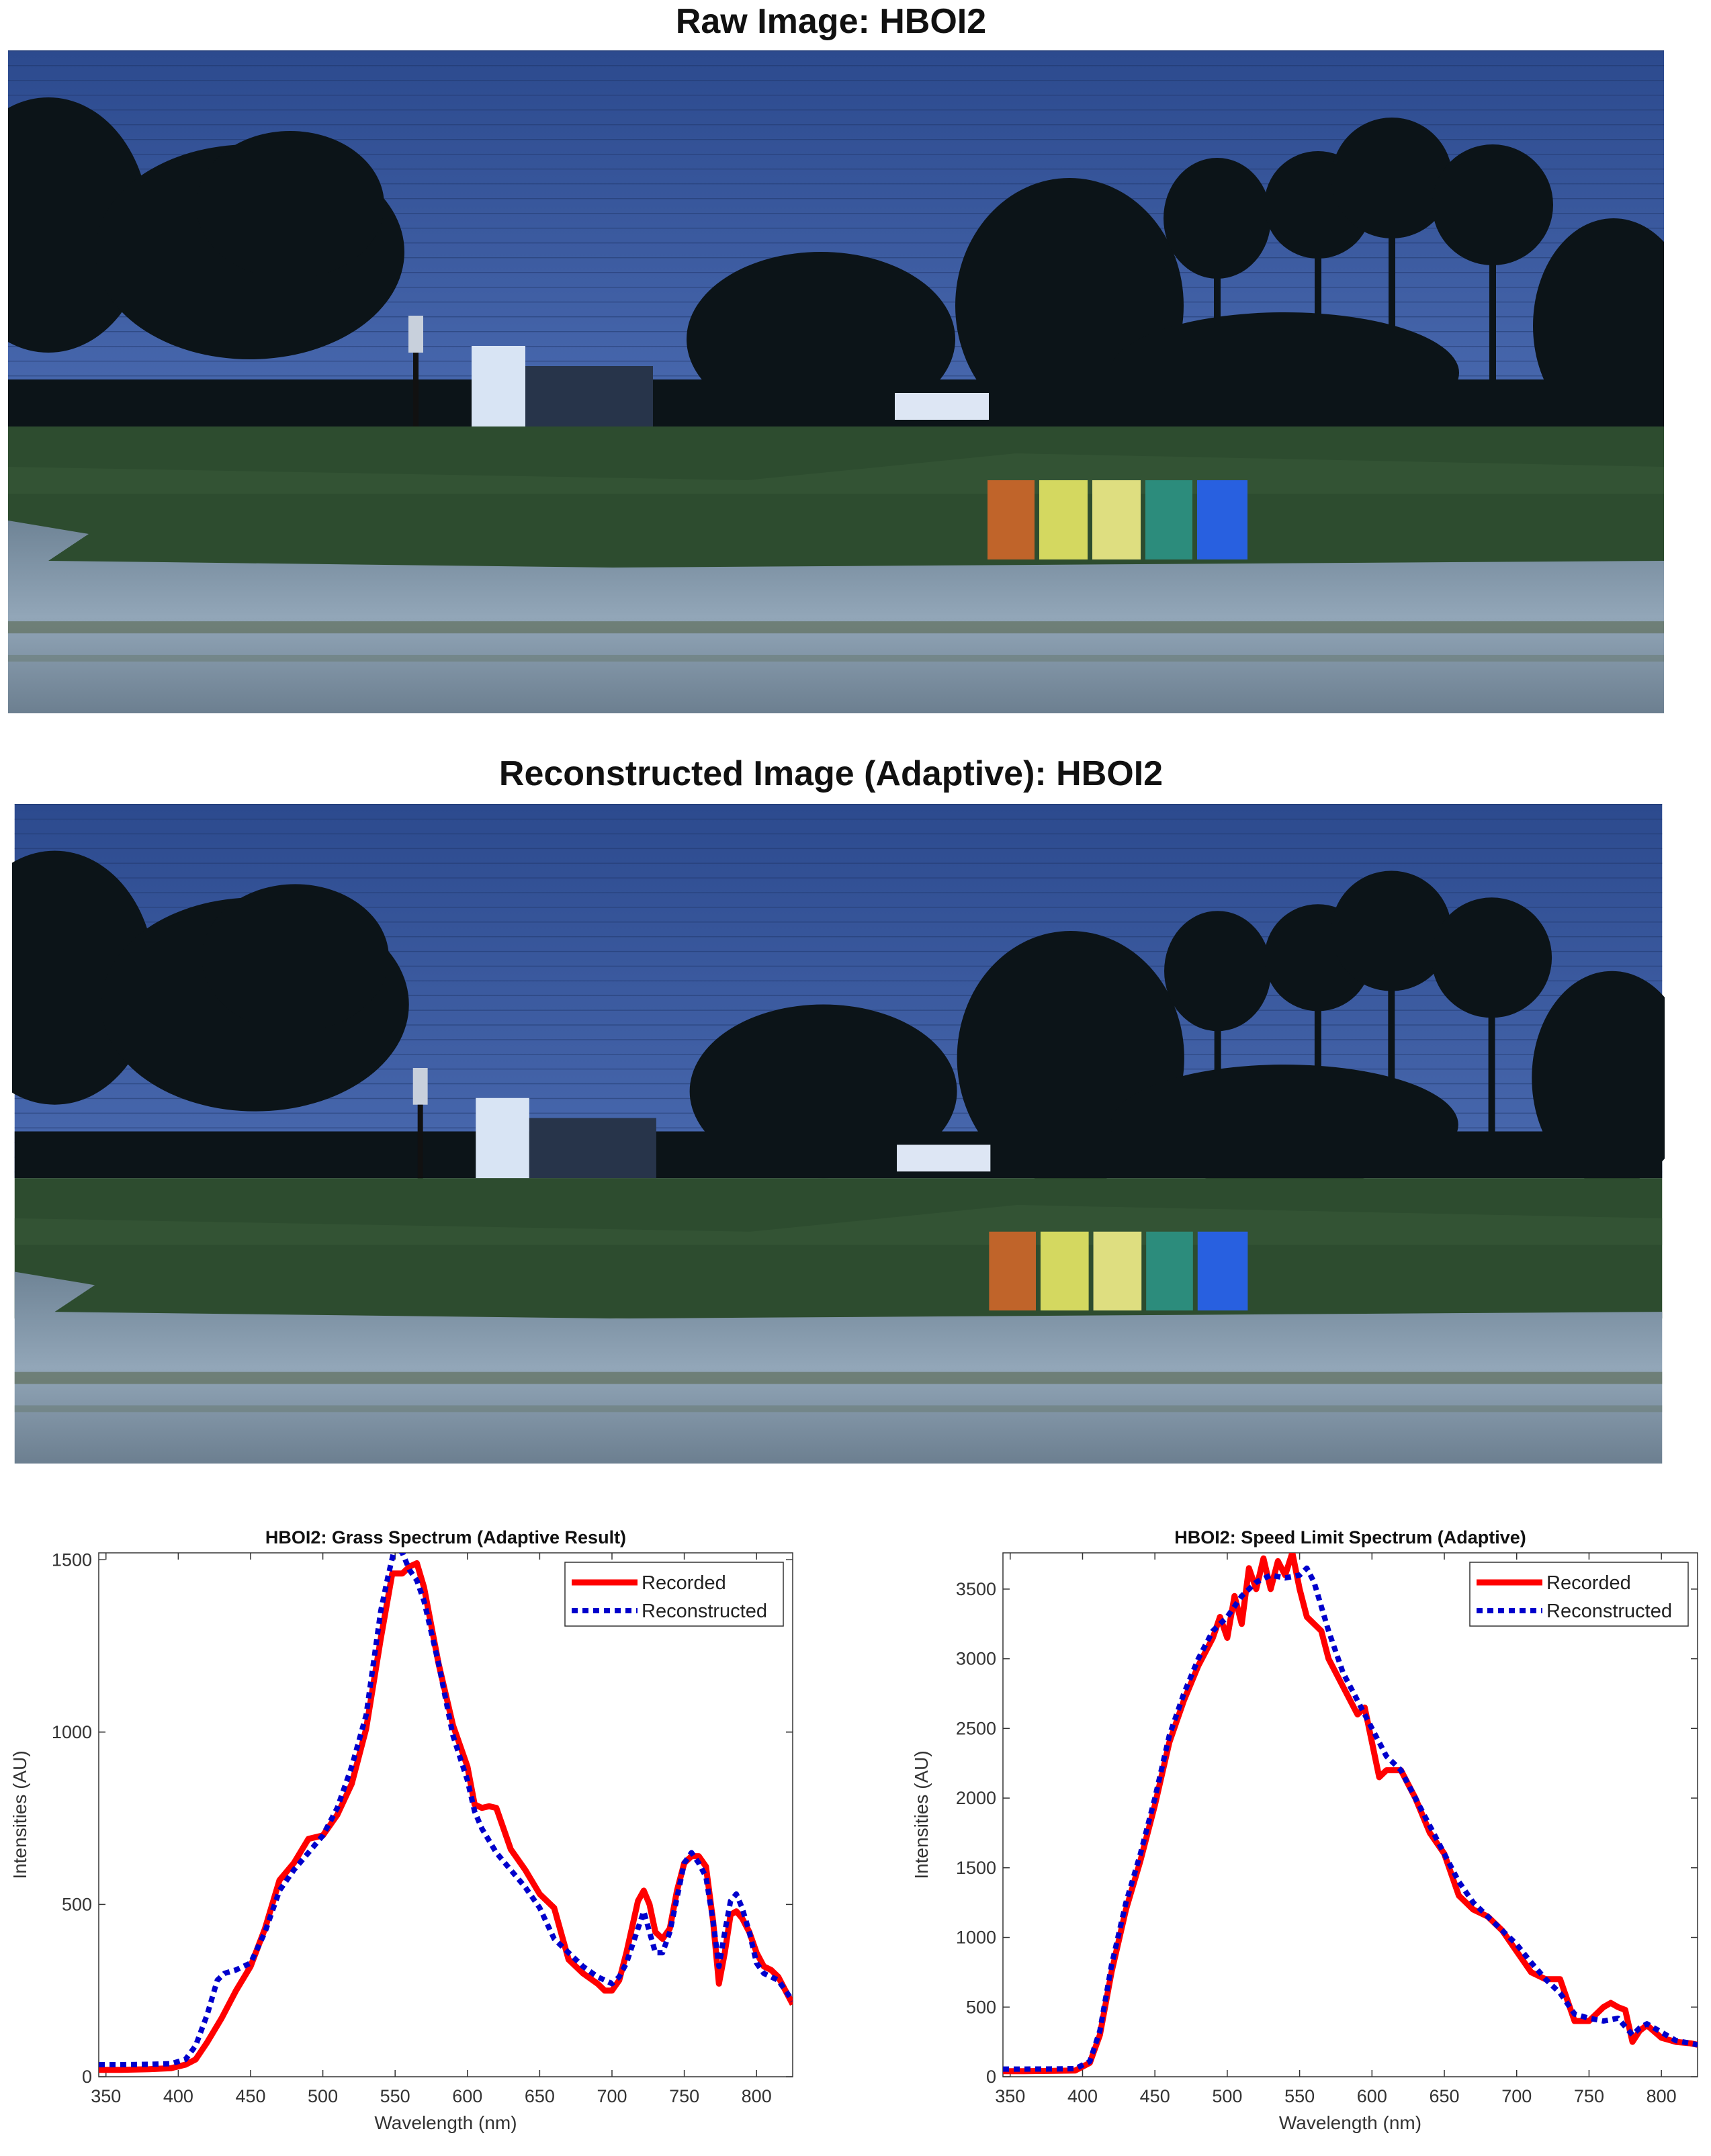  Describe the element at coordinates (831, 773) in the screenshot. I see `reconstructed-image-title: Reconstructed Image (Adaptive): HBOI2` at that location.